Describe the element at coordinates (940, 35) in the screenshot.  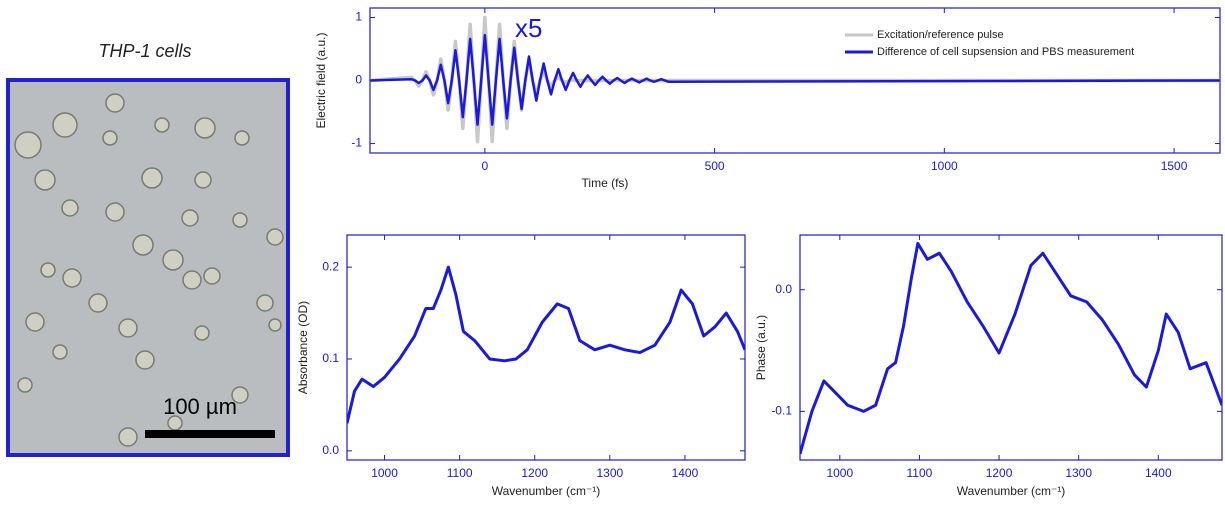
I see `legend-label: Excitation/reference pulse` at that location.